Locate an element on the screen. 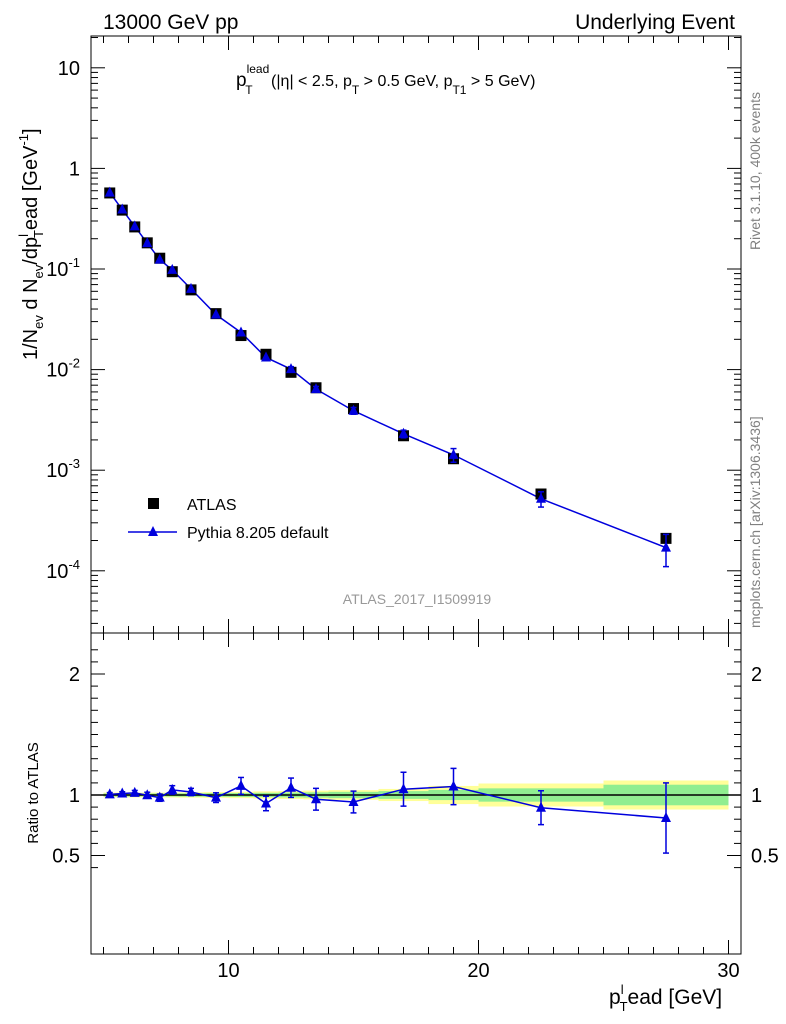  legend-label-pythia: Pythia 8.205 default is located at coordinates (258, 533).